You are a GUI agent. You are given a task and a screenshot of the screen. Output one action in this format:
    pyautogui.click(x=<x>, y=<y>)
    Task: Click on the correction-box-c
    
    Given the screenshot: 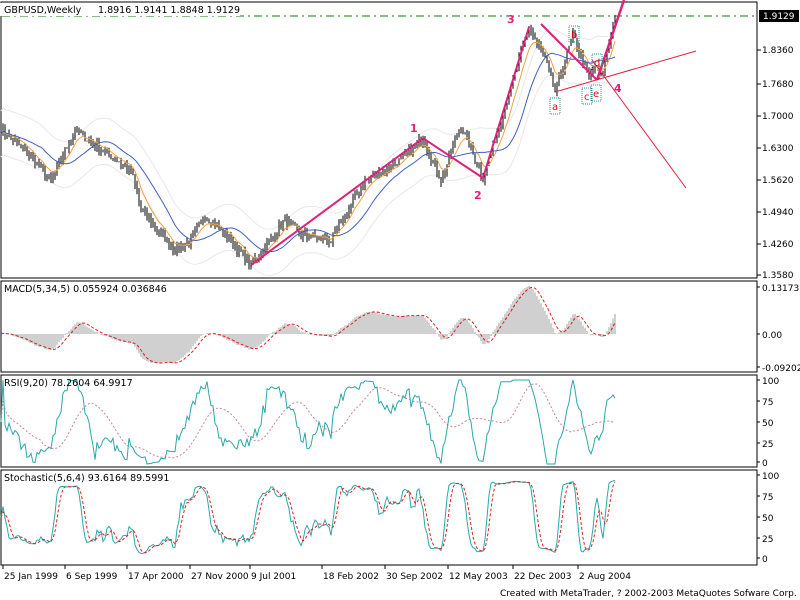 What is the action you would take?
    pyautogui.click(x=587, y=96)
    